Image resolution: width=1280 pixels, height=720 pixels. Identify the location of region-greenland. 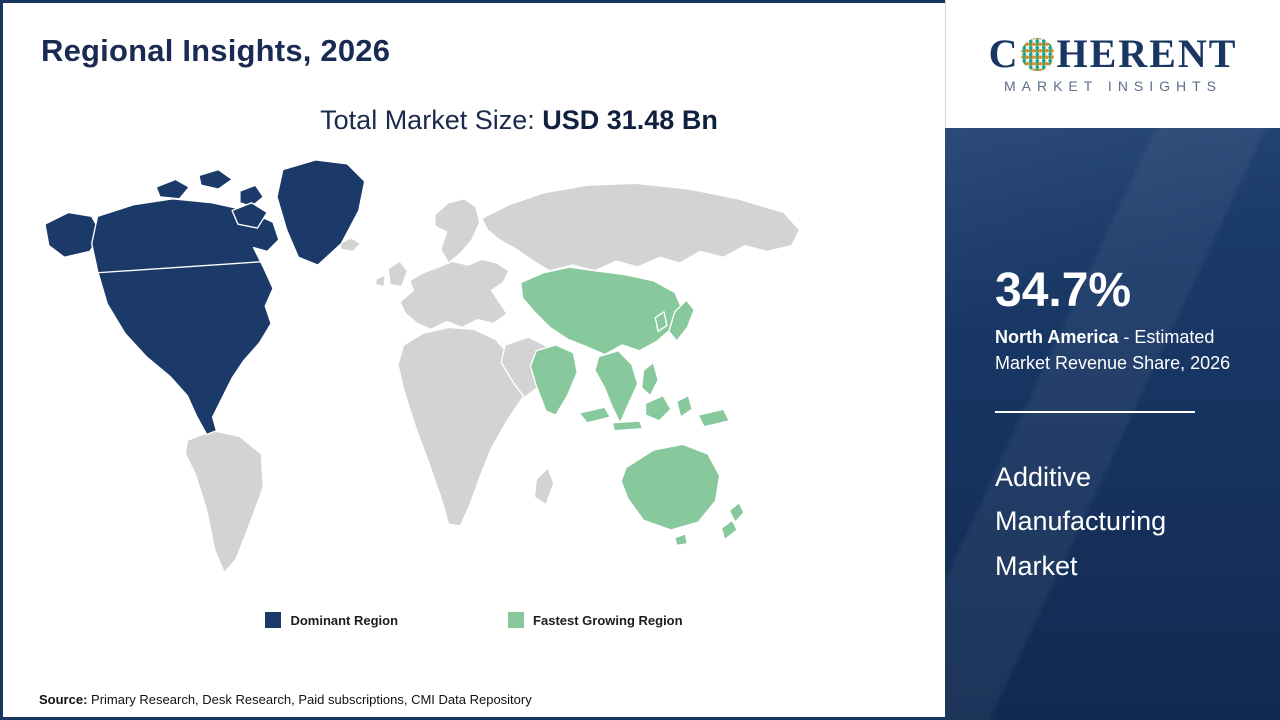
(321, 212).